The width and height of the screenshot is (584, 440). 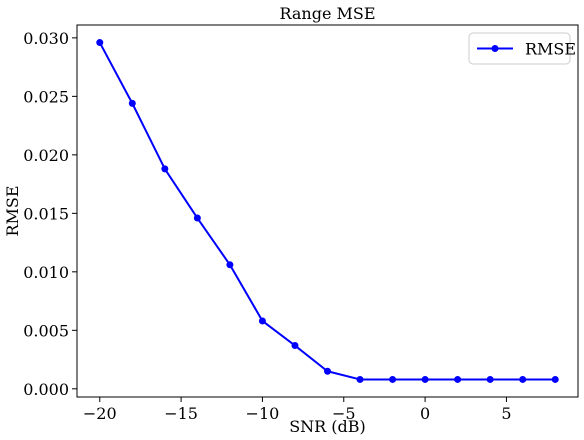 What do you see at coordinates (297, 410) in the screenshot?
I see `x-axis: −20 −15 −10 −5 0 5` at bounding box center [297, 410].